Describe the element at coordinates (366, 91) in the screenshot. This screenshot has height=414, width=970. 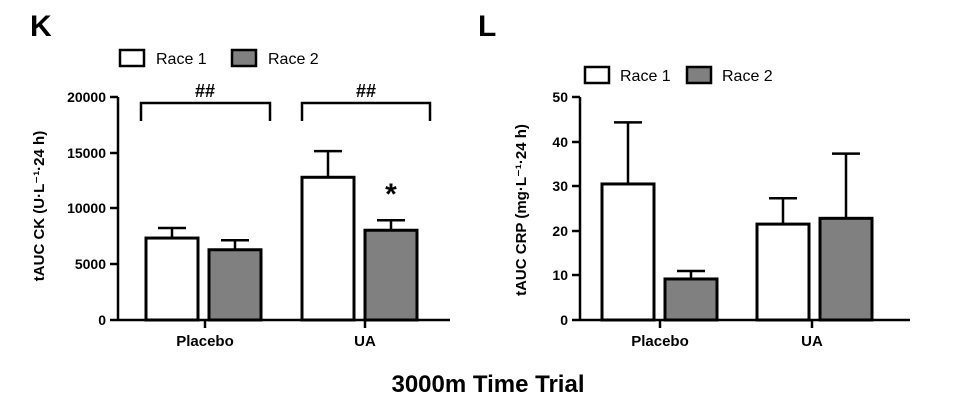
I see `significance-label-k-ua: ##` at that location.